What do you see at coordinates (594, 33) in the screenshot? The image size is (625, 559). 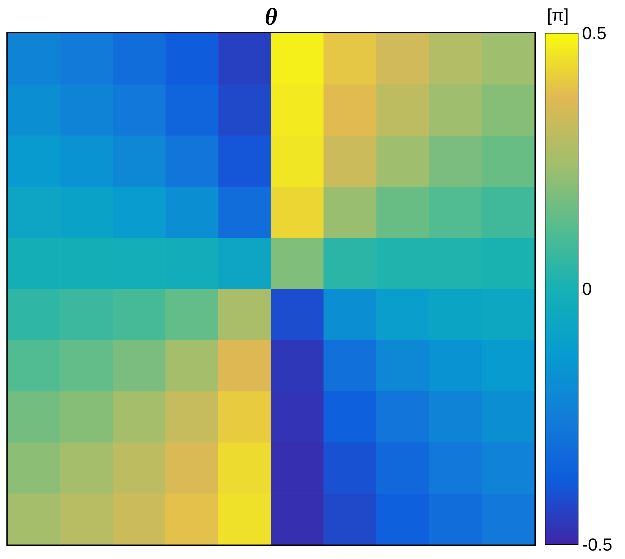 I see `color-bar-label: 0.5` at bounding box center [594, 33].